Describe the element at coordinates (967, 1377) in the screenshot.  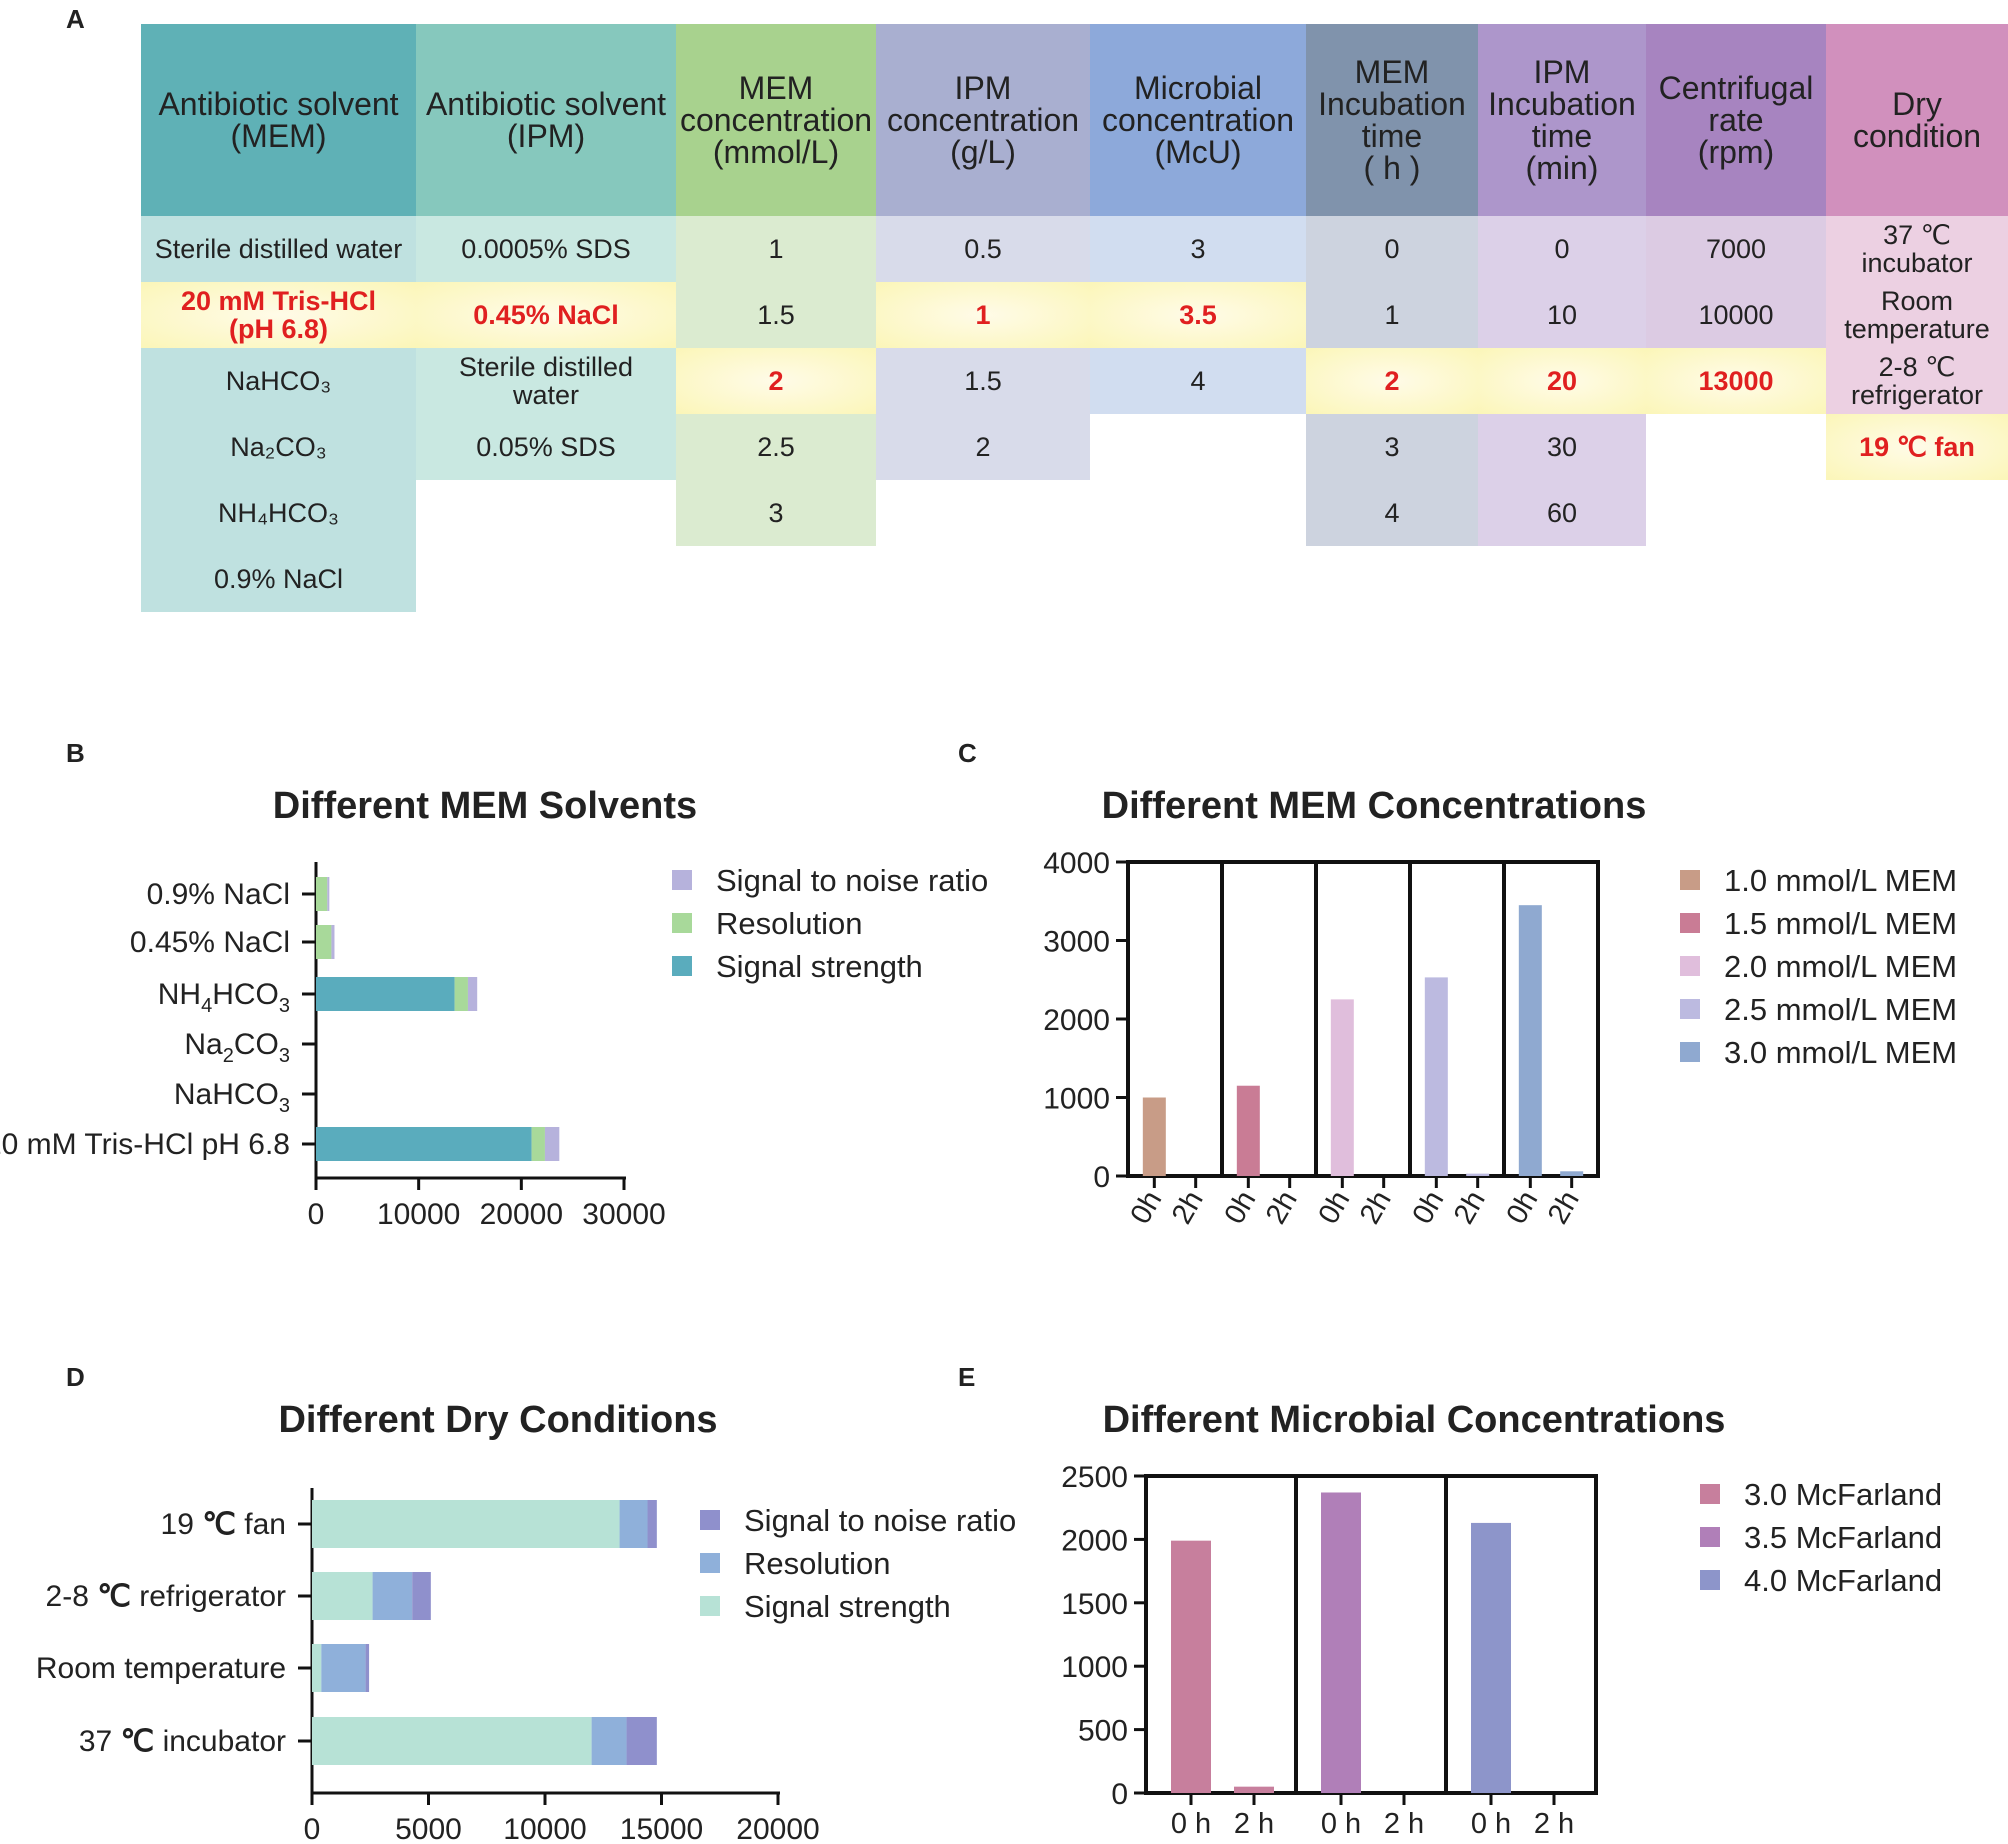
I see `panel-label-e: E` at that location.